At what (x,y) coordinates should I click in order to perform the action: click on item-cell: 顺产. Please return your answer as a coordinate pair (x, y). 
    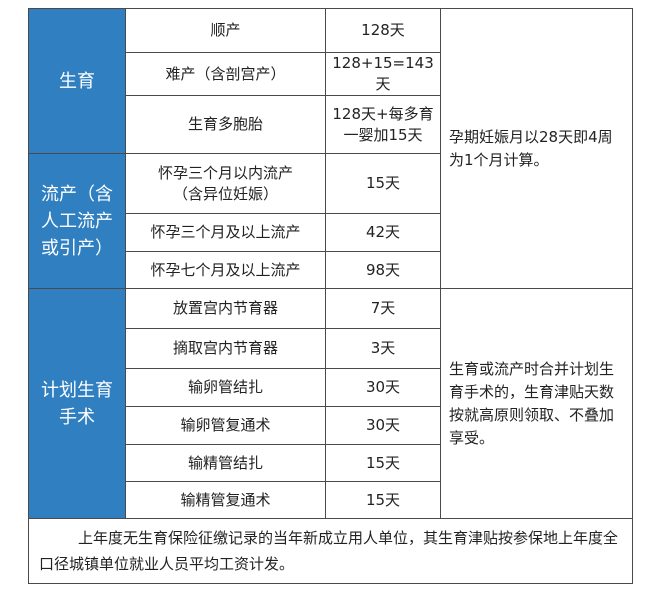
    Looking at the image, I should click on (225, 30).